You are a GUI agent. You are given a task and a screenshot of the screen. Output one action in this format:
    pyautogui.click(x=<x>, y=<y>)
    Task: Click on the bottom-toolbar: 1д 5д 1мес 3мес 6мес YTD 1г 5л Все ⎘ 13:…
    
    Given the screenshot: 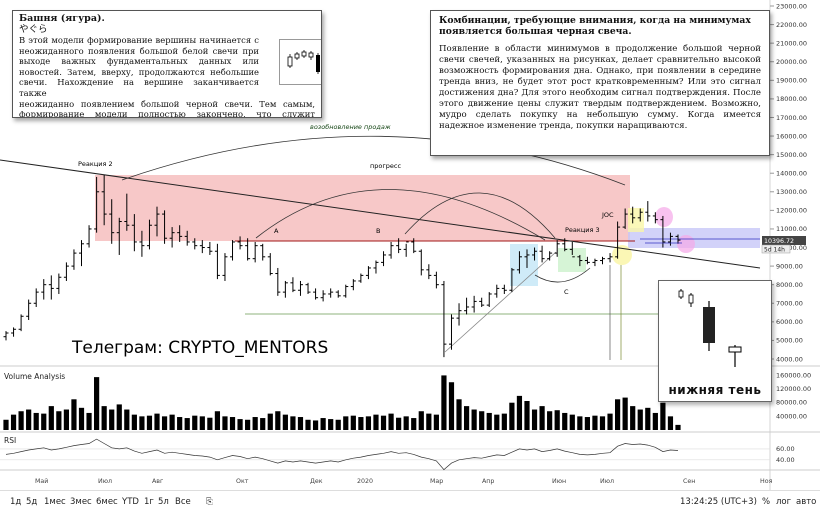 What is the action you would take?
    pyautogui.click(x=410, y=501)
    